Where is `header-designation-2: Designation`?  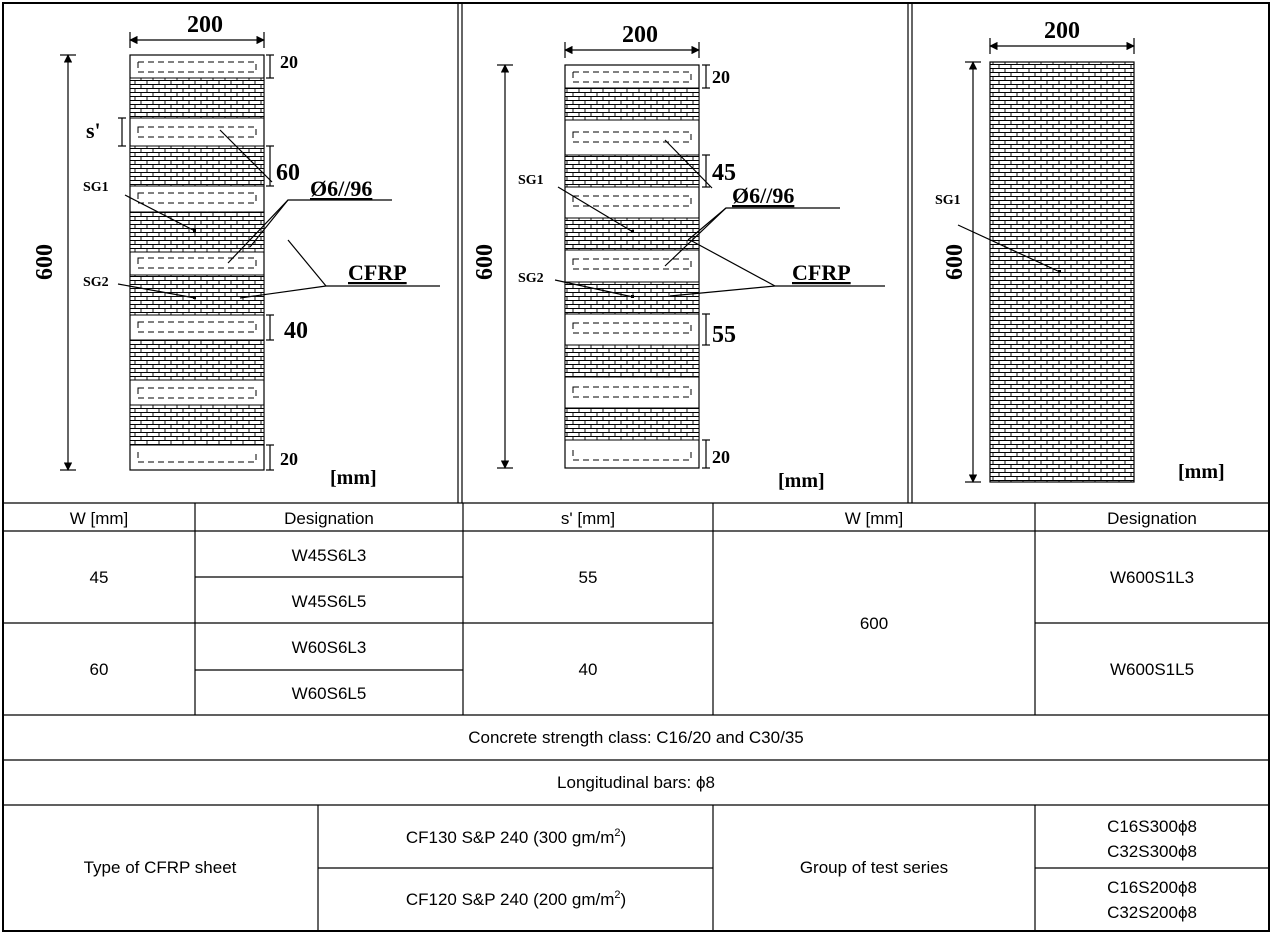
header-designation-2: Designation is located at coordinates (1152, 518).